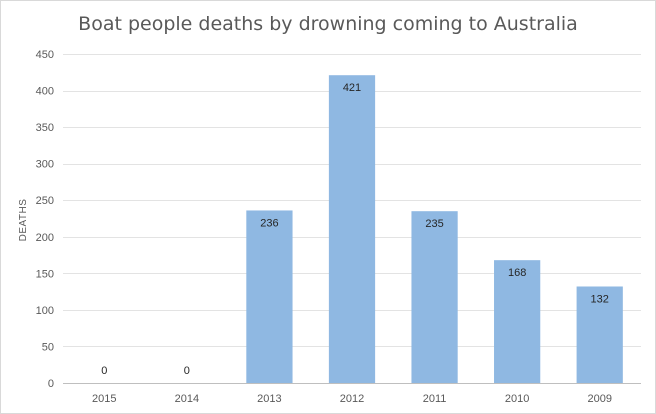  Describe the element at coordinates (434, 224) in the screenshot. I see `data-label: 235` at that location.